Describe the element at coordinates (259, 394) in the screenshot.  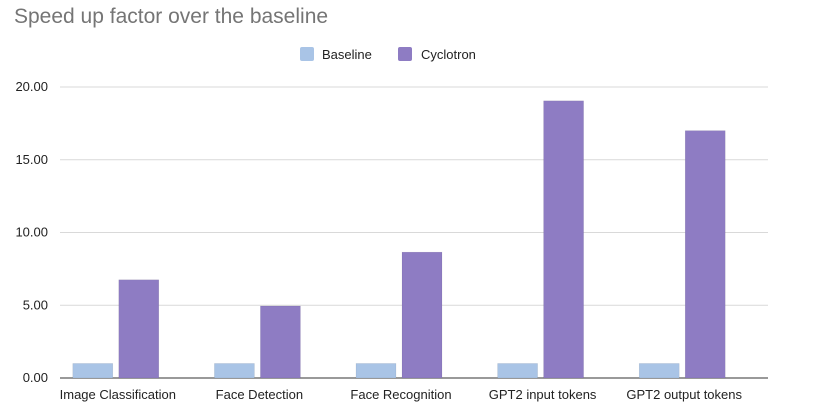
I see `x-category-label: Face Detection` at that location.